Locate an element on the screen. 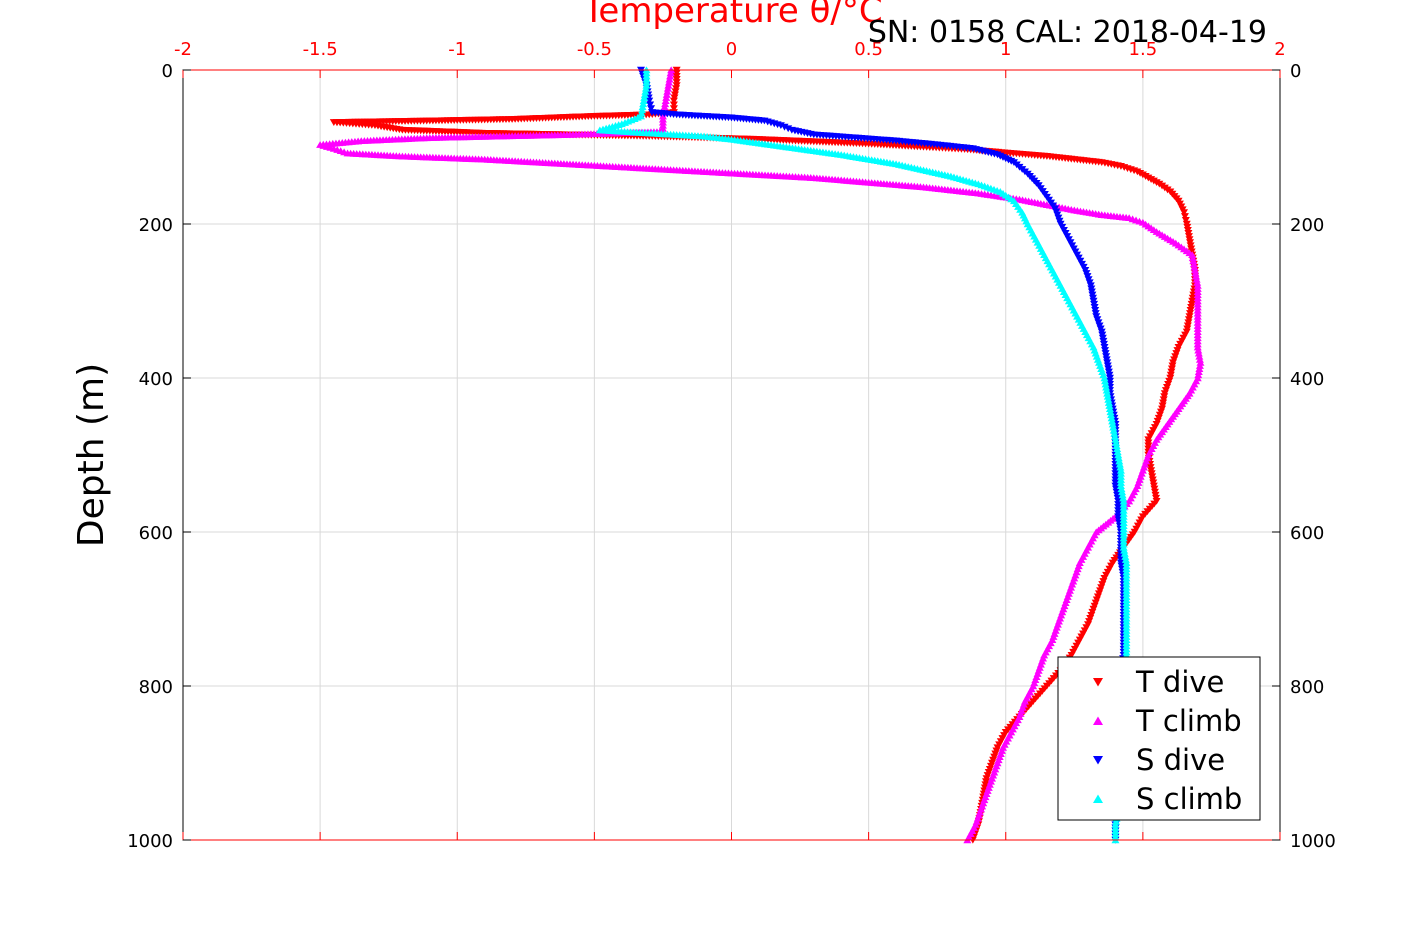 This screenshot has height=945, width=1417. x-tick-label: -2 is located at coordinates (183, 49).